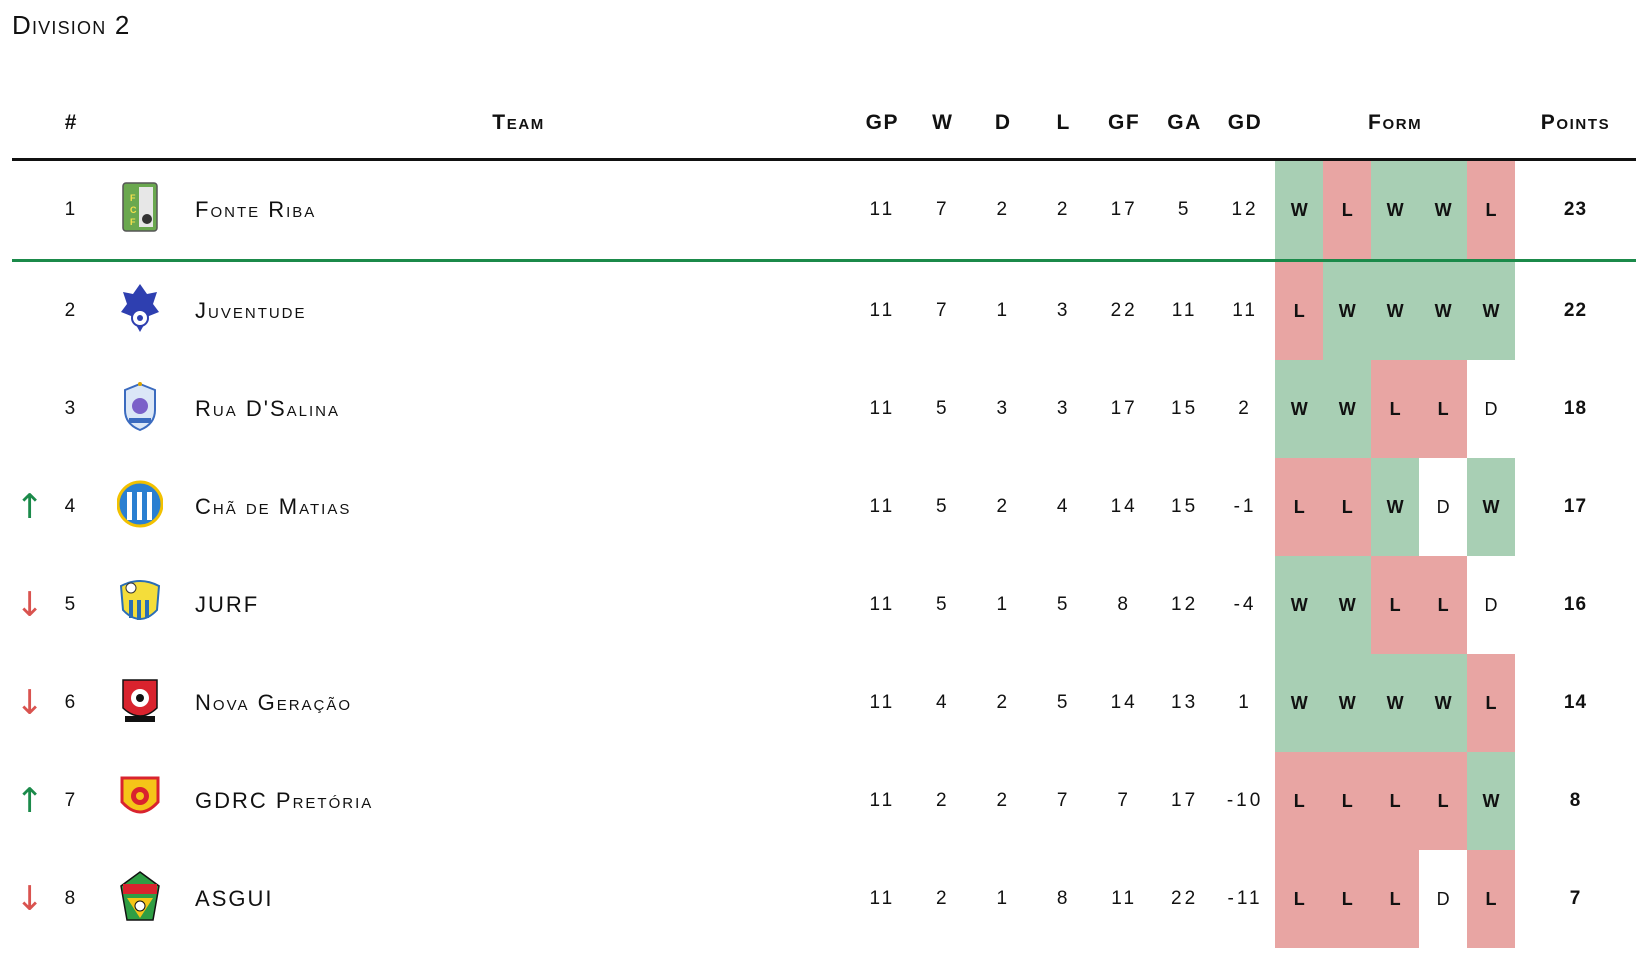  Describe the element at coordinates (140, 700) in the screenshot. I see `nova-geracao-crest-icon` at that location.